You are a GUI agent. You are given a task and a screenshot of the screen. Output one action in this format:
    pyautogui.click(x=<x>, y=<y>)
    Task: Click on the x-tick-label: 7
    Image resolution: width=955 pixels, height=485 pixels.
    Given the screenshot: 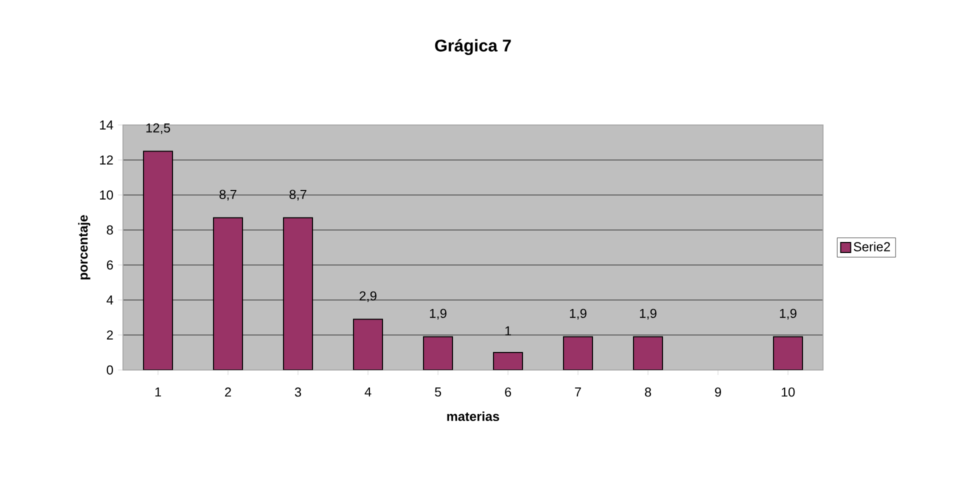 What is the action you would take?
    pyautogui.click(x=578, y=392)
    